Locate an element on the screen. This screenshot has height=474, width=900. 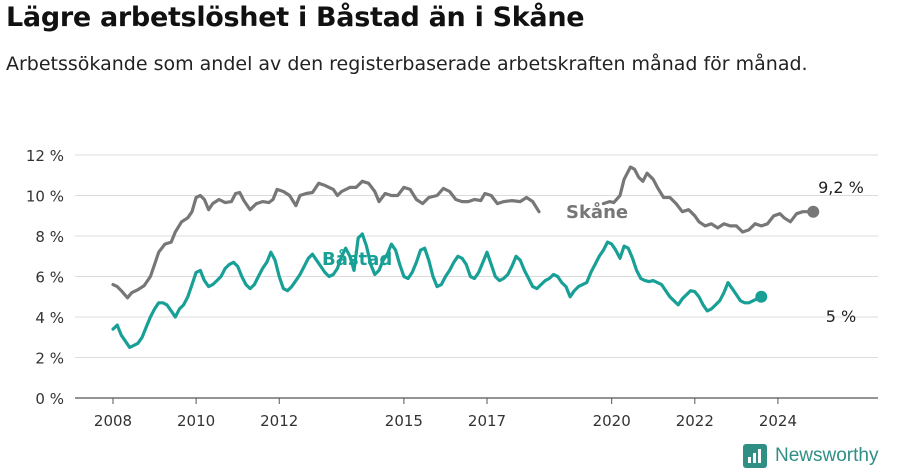
y-tick-label: 10 % is located at coordinates (45, 197).